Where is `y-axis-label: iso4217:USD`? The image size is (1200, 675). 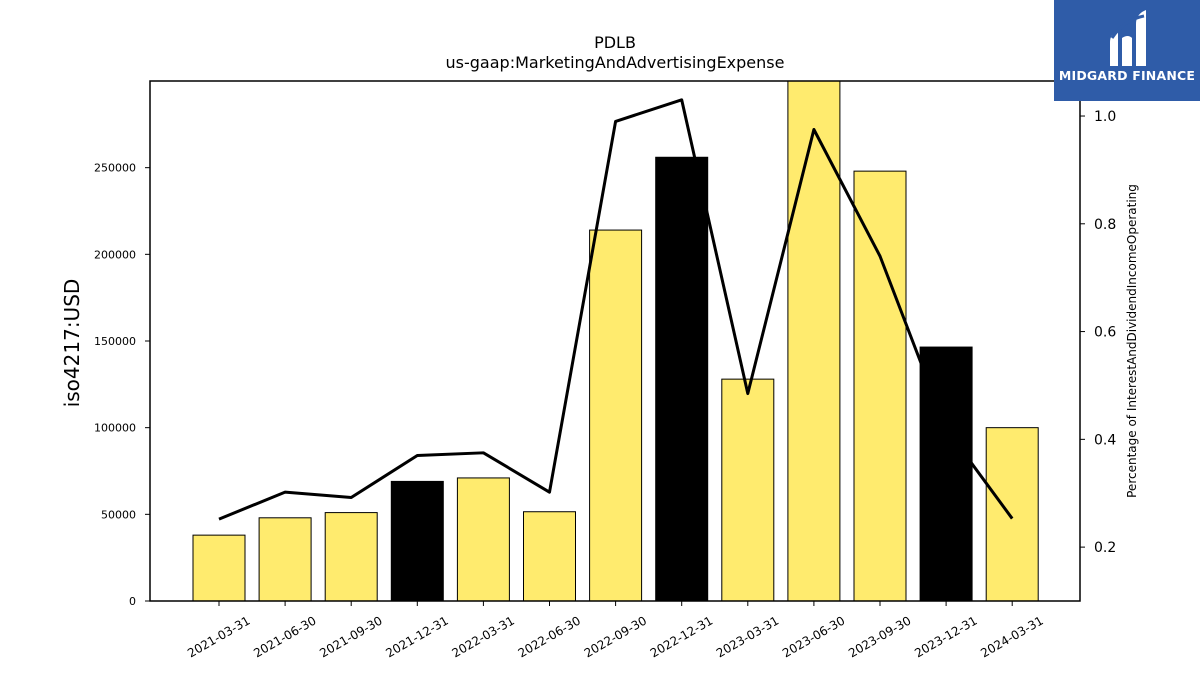 y-axis-label: iso4217:USD is located at coordinates (72, 343).